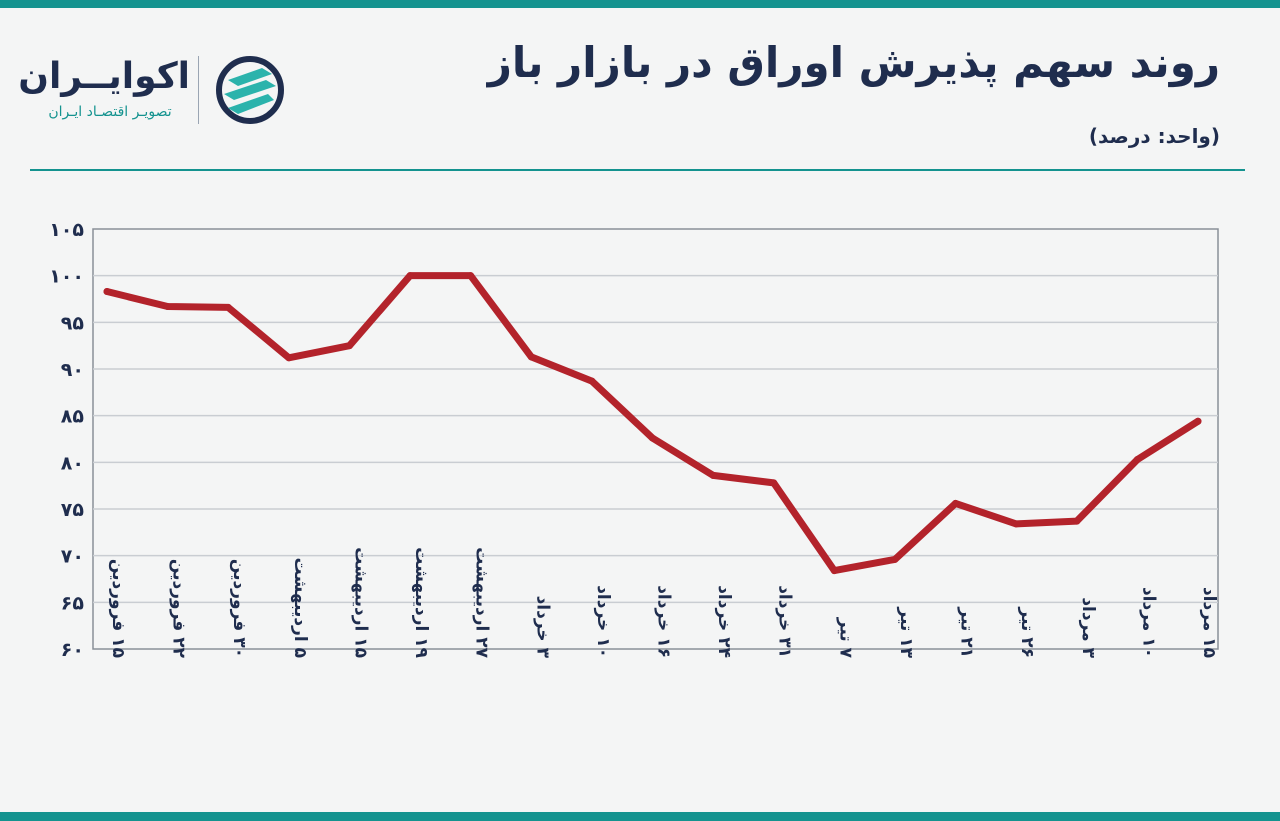 The width and height of the screenshot is (1280, 821). Describe the element at coordinates (1209, 622) in the screenshot. I see `x-tick-label: ۱۵ مرداد` at that location.